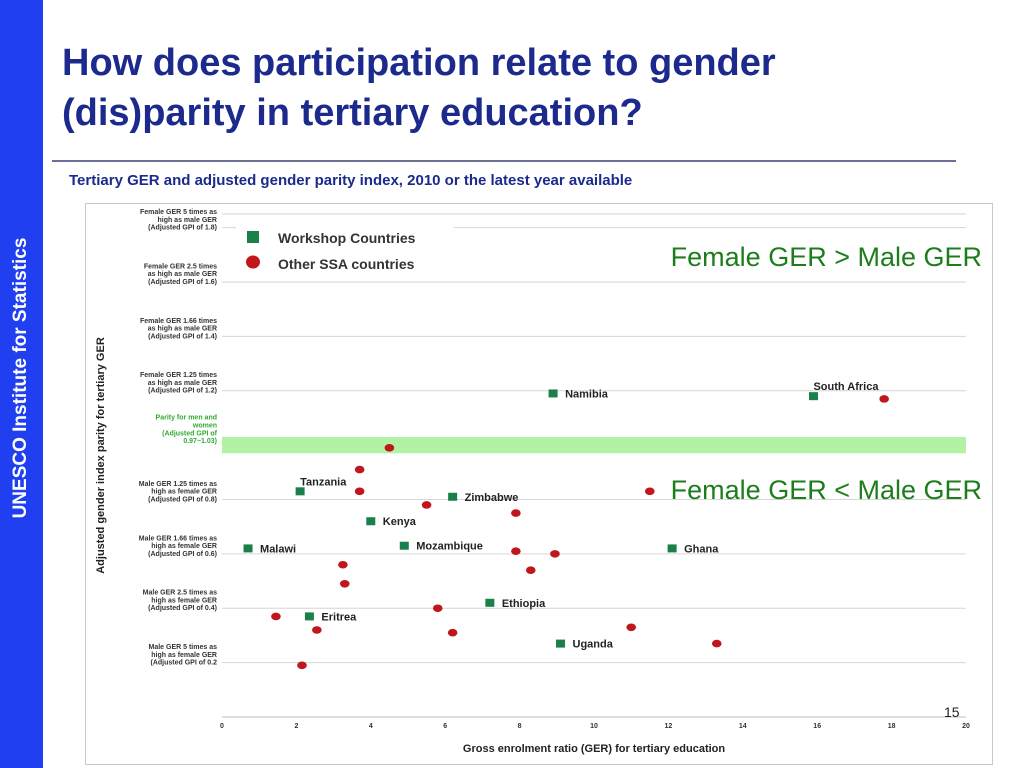 Image resolution: width=1024 pixels, height=768 pixels. Describe the element at coordinates (296, 726) in the screenshot. I see `x-tick-label: 2` at that location.